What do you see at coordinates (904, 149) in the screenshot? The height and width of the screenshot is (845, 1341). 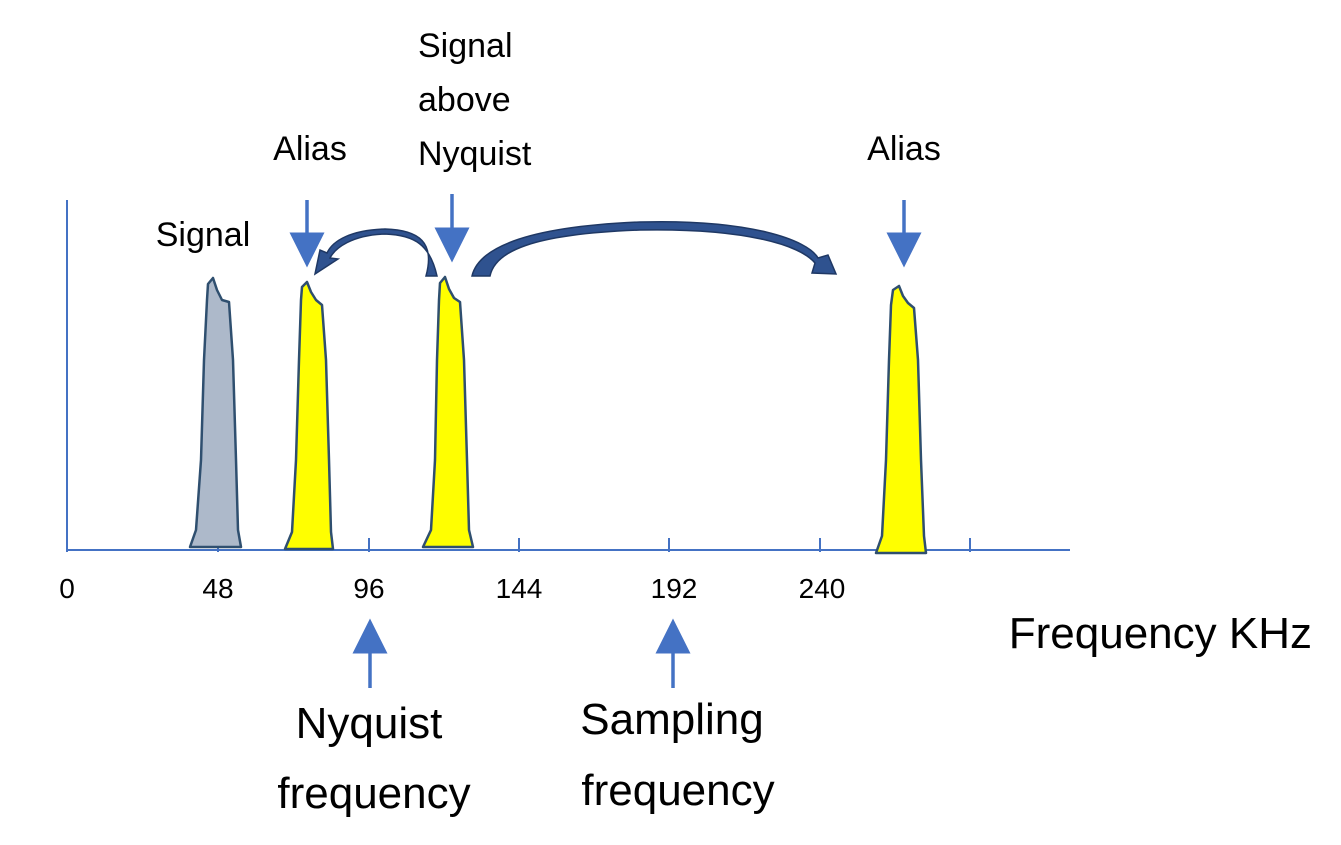 I see `alias-right-label: Alias` at bounding box center [904, 149].